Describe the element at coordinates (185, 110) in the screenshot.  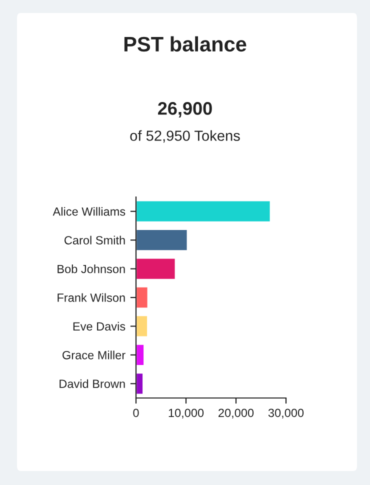
I see `chart-subtitle: 26,900` at that location.